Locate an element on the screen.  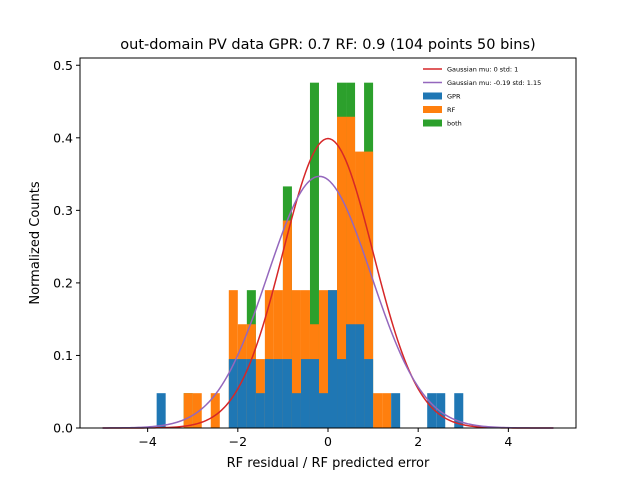
y-tick-label: 0.0 is located at coordinates (63, 428).